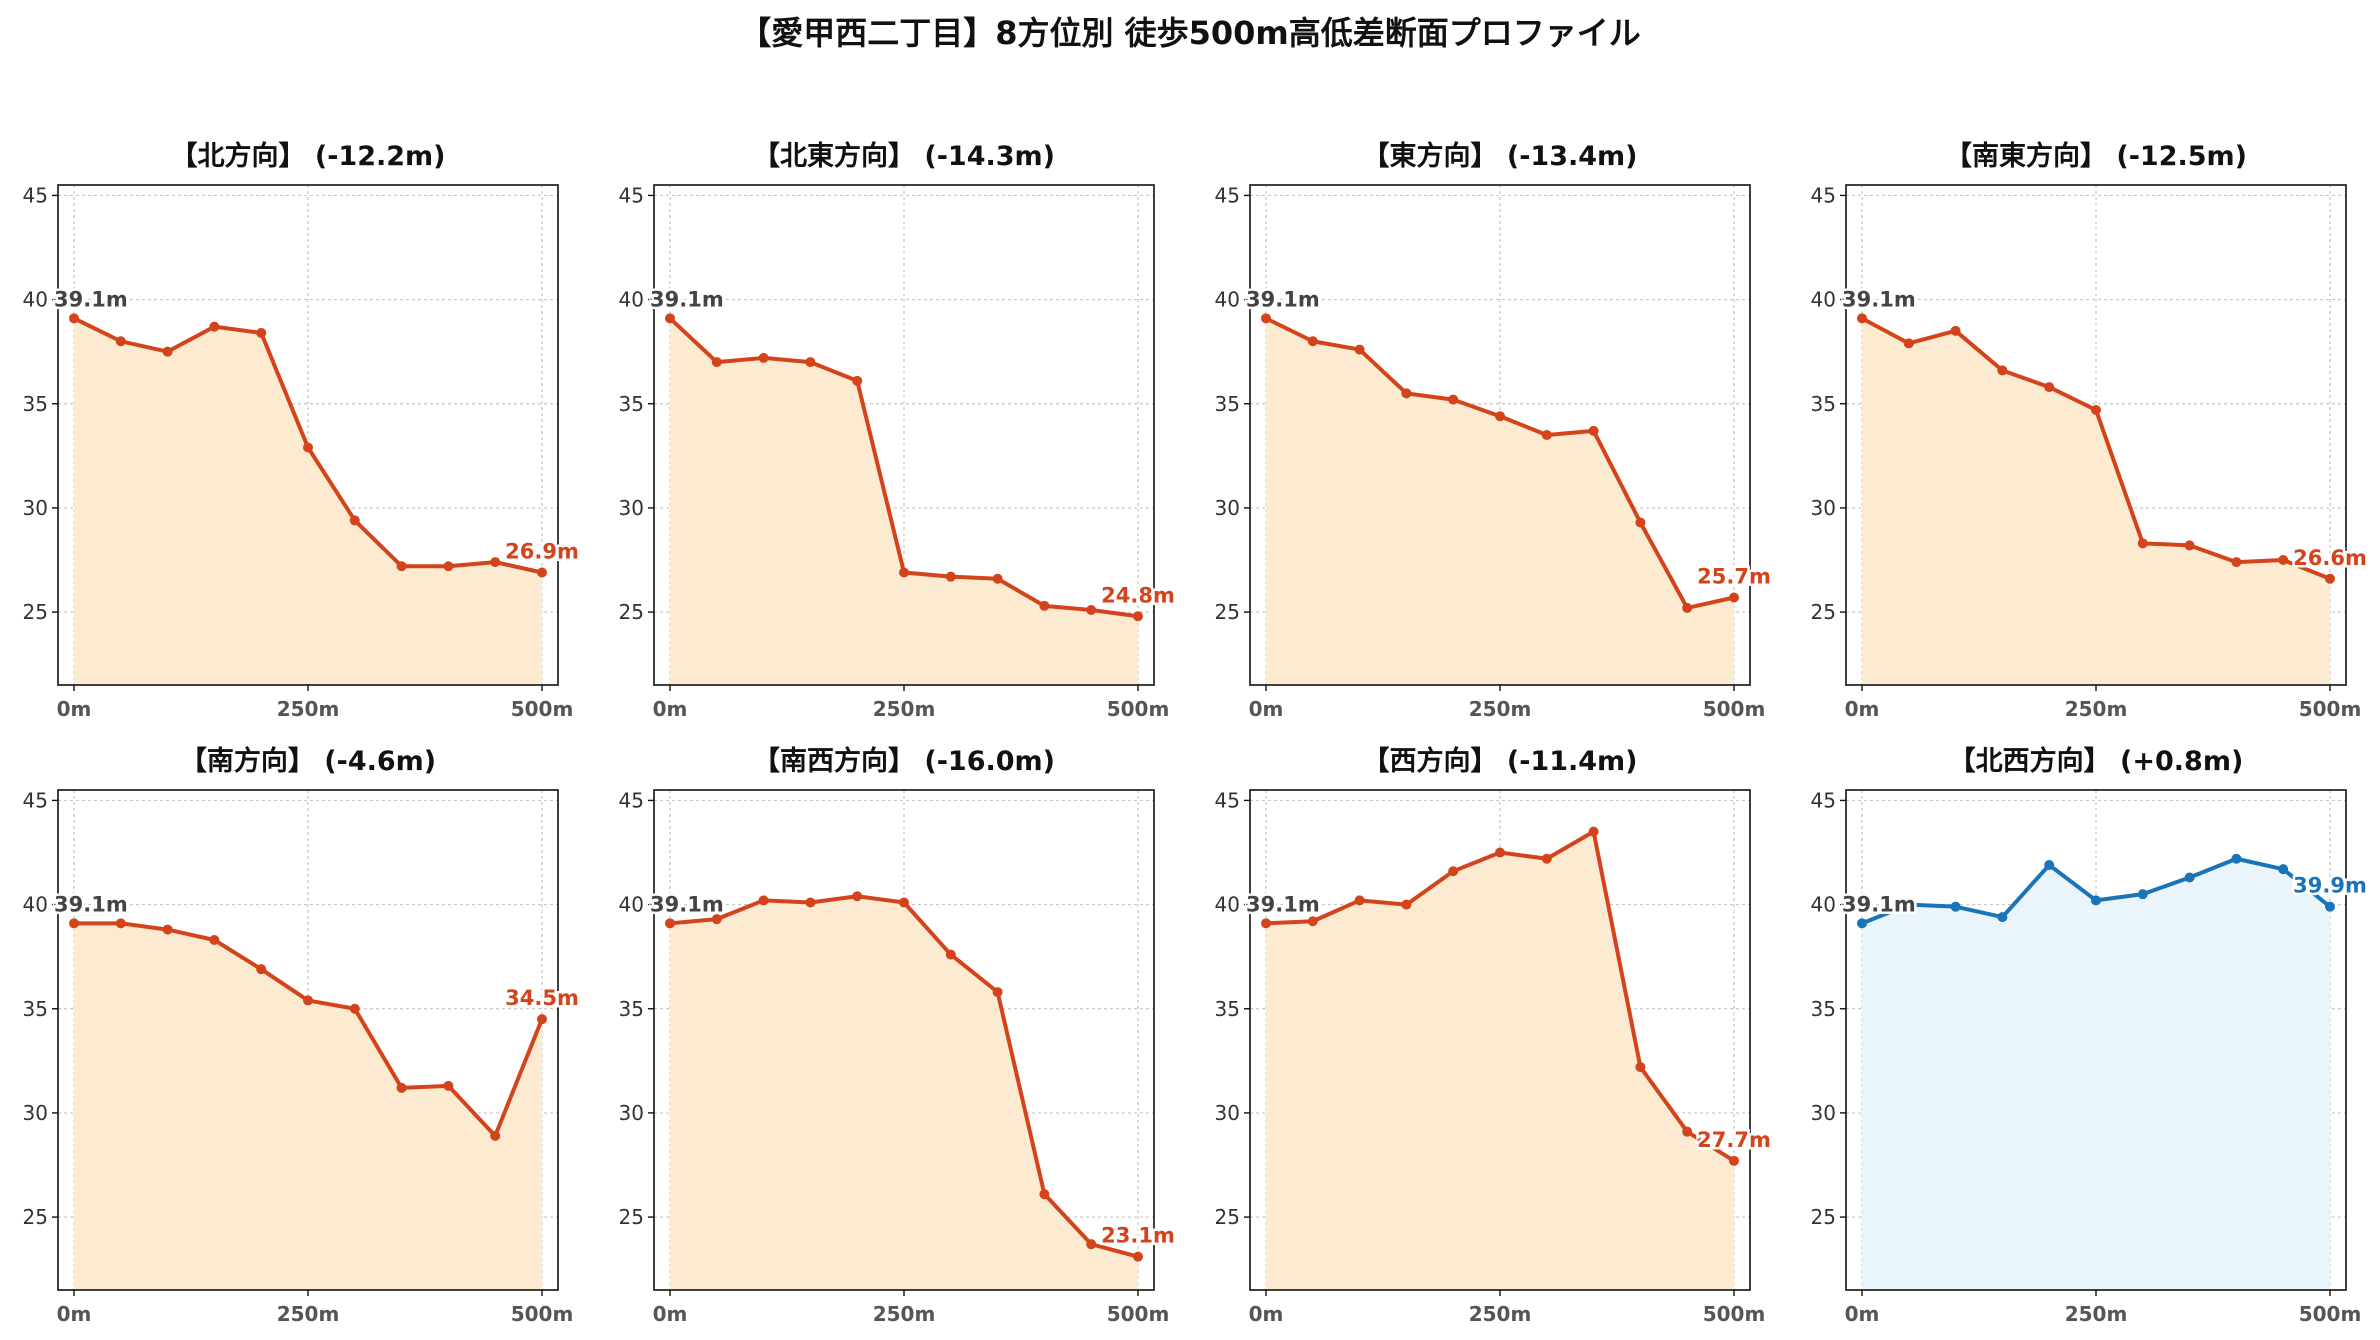 This screenshot has height=1340, width=2380. What do you see at coordinates (1138, 1236) in the screenshot?
I see `end-elevation-label: 23.1m` at bounding box center [1138, 1236].